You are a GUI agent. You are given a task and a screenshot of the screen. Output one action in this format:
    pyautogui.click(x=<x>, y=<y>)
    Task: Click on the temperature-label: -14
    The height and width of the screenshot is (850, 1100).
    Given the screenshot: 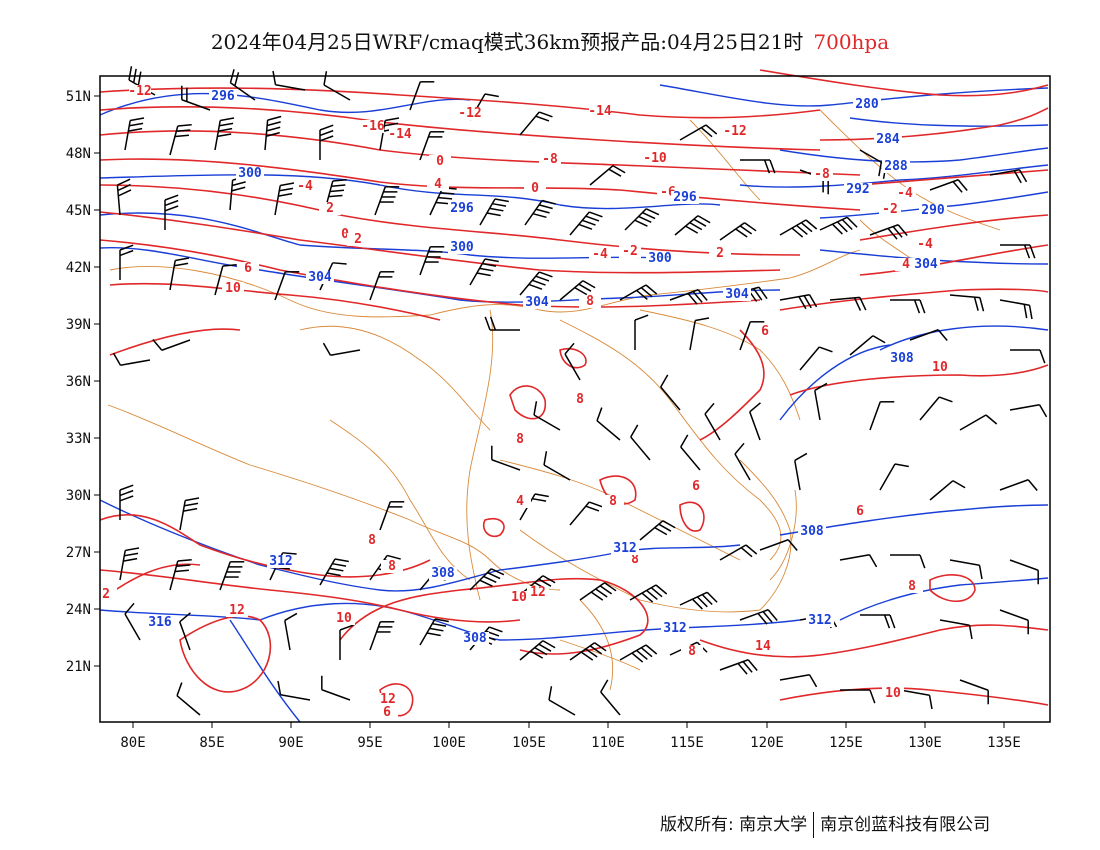 What is the action you would take?
    pyautogui.click(x=600, y=111)
    